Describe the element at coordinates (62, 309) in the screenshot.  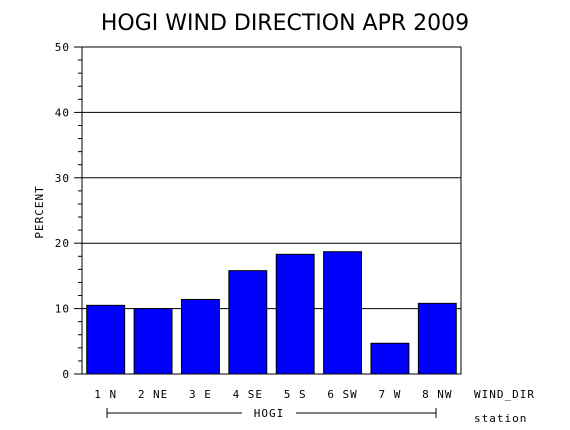
I see `y-tick-label: 10` at that location.